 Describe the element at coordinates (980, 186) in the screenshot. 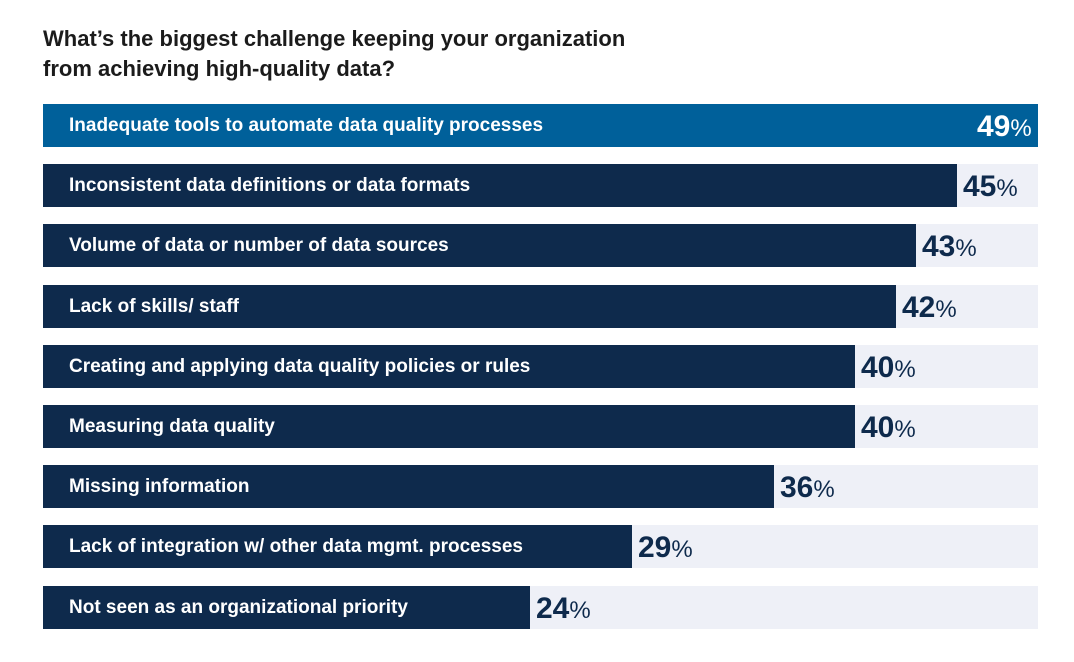

I see `data-label-number: 45` at that location.